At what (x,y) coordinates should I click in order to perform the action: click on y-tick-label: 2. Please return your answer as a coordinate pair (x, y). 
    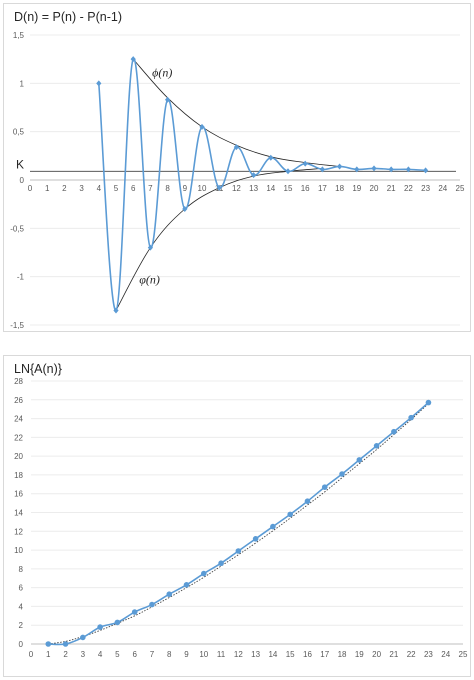
    Looking at the image, I should click on (21, 625).